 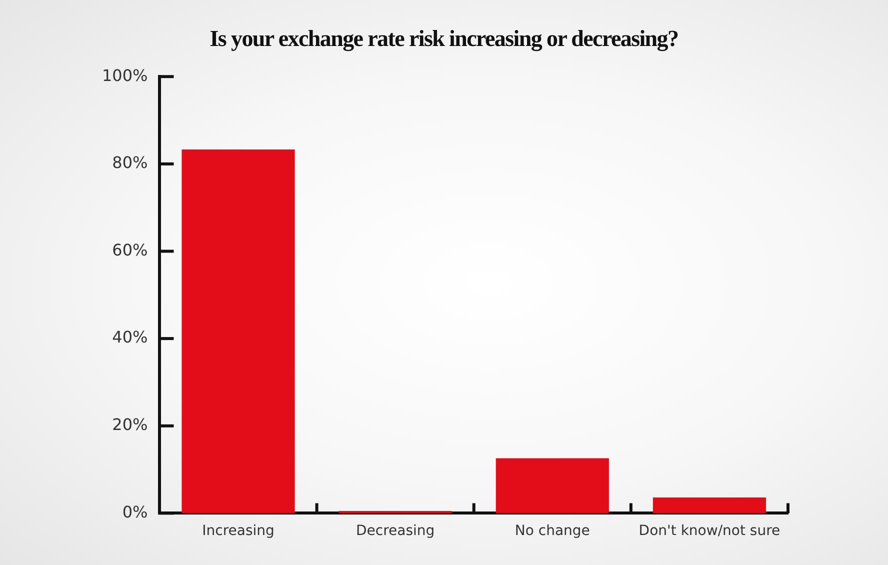 What do you see at coordinates (130, 250) in the screenshot?
I see `y-tick-label: 60%` at bounding box center [130, 250].